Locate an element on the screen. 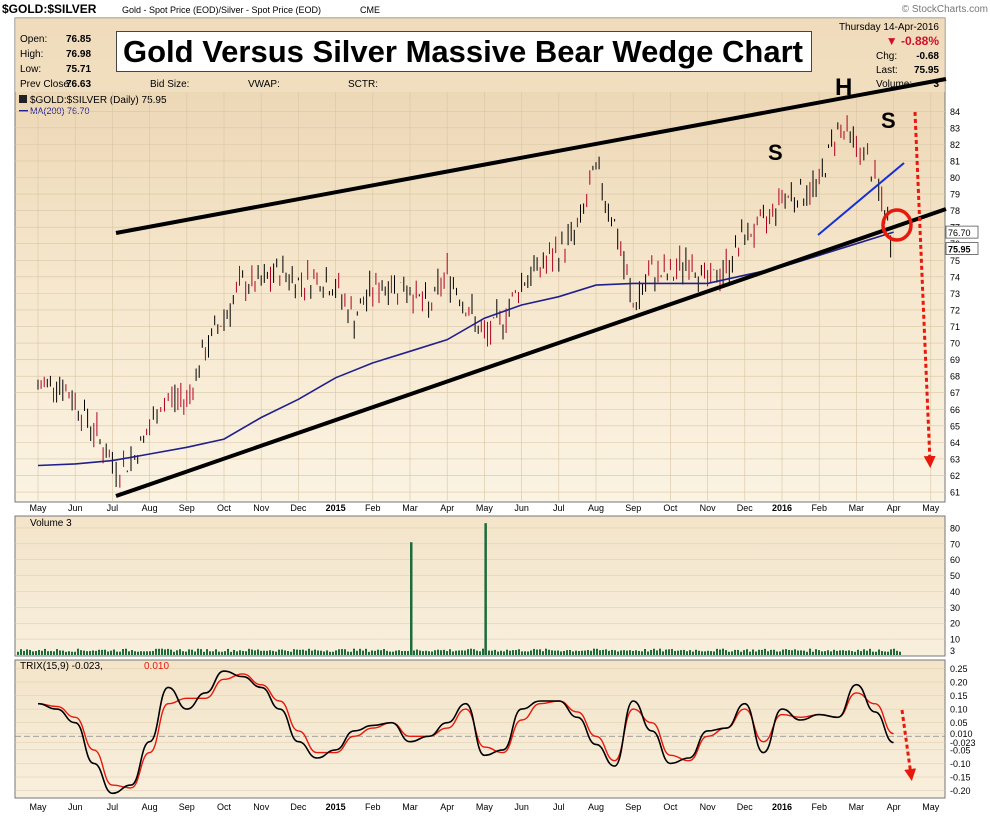 The width and height of the screenshot is (990, 822). price-x-tick: Aug is located at coordinates (150, 508).